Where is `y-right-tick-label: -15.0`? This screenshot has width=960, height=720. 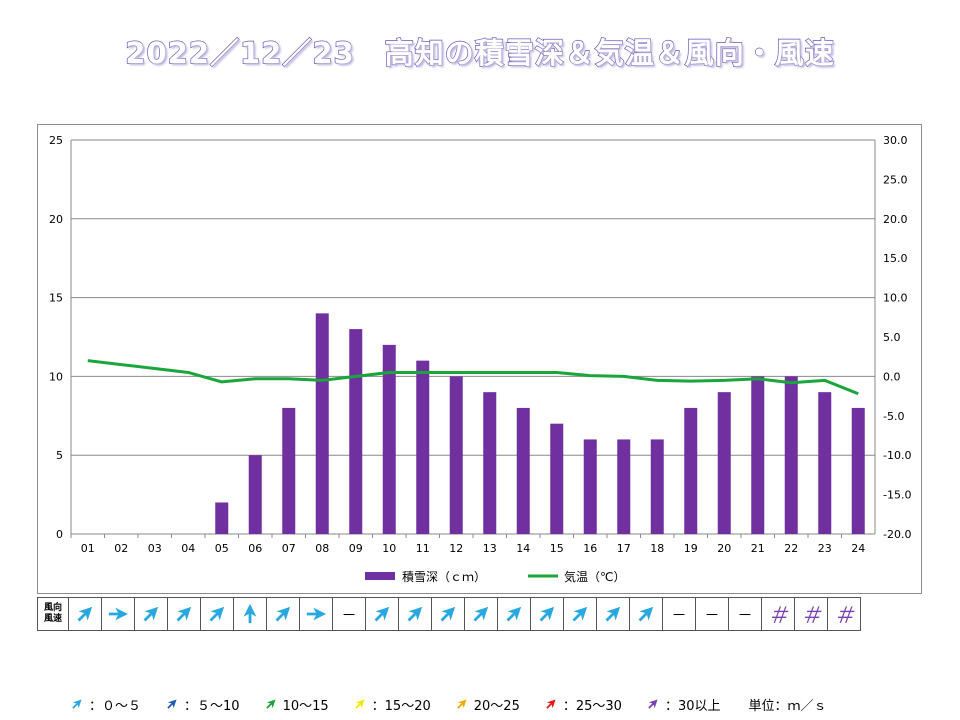 y-right-tick-label: -15.0 is located at coordinates (897, 495).